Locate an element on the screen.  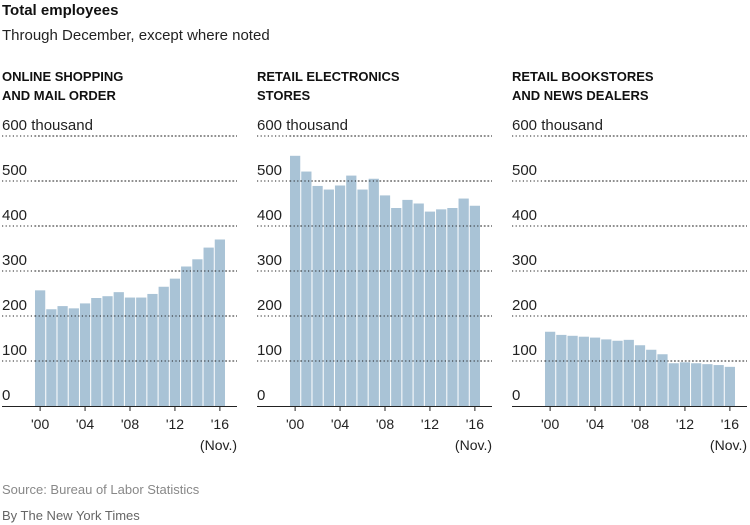
panel-title-line: STORES is located at coordinates (284, 95).